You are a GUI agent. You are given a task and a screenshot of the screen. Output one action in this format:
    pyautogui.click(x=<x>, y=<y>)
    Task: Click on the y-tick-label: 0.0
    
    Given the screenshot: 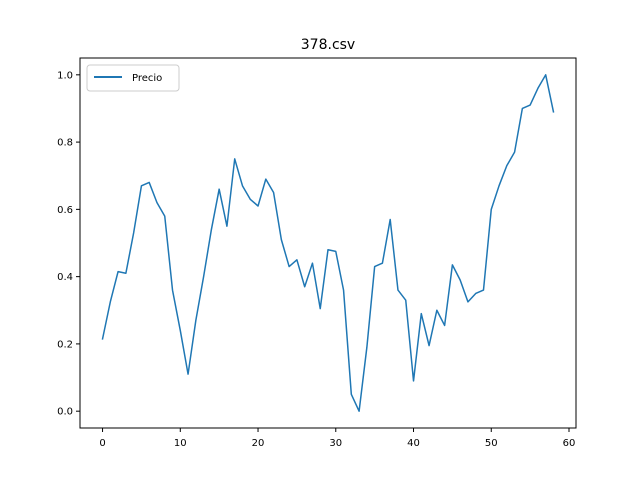 What is the action you would take?
    pyautogui.click(x=65, y=412)
    